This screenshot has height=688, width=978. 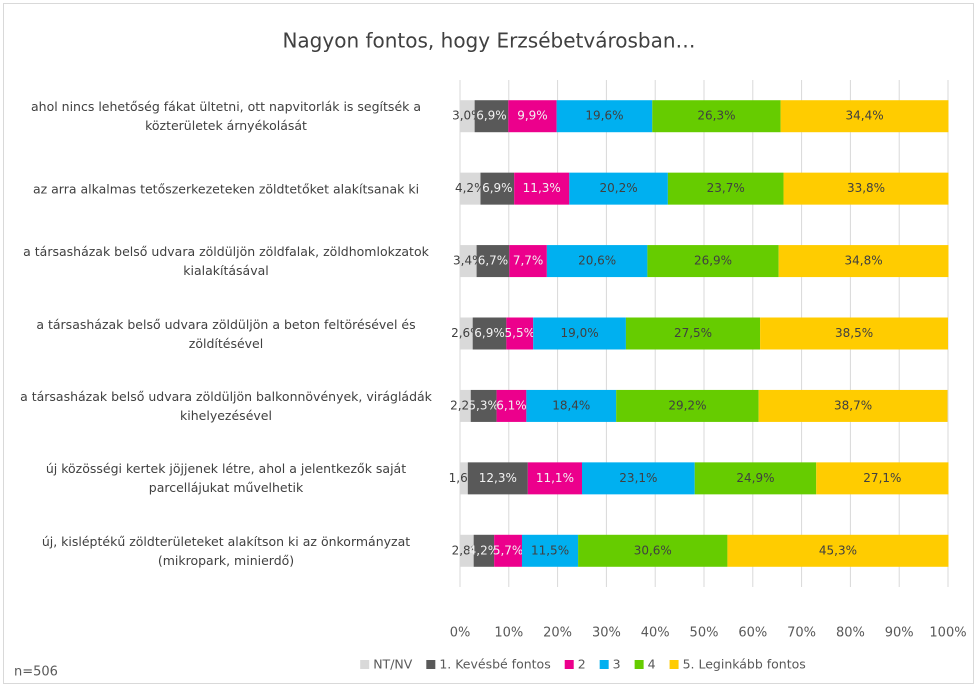 I want to click on x-tick-label: 60%, so click(x=752, y=633).